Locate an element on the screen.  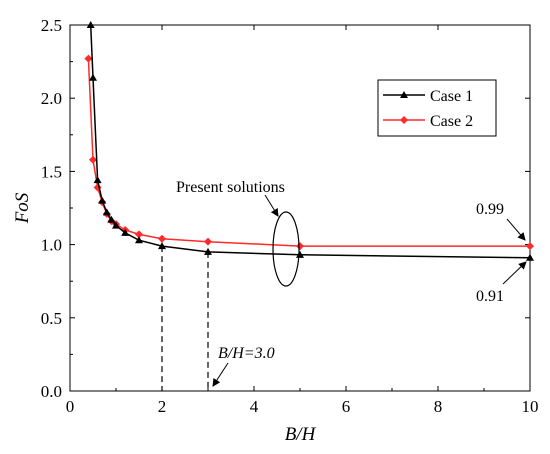
annotation-ellipse is located at coordinates (286, 249).